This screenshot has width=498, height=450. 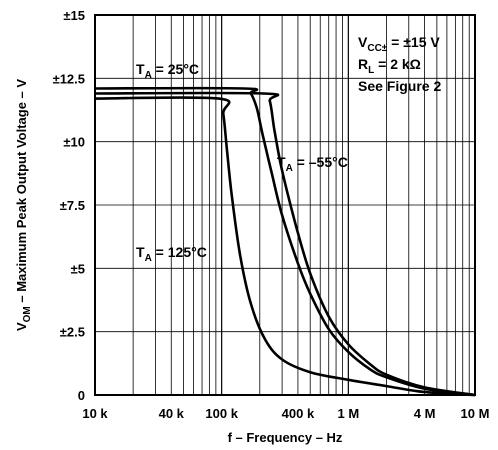 I want to click on x-tick-label: 10 k, so click(x=95, y=413).